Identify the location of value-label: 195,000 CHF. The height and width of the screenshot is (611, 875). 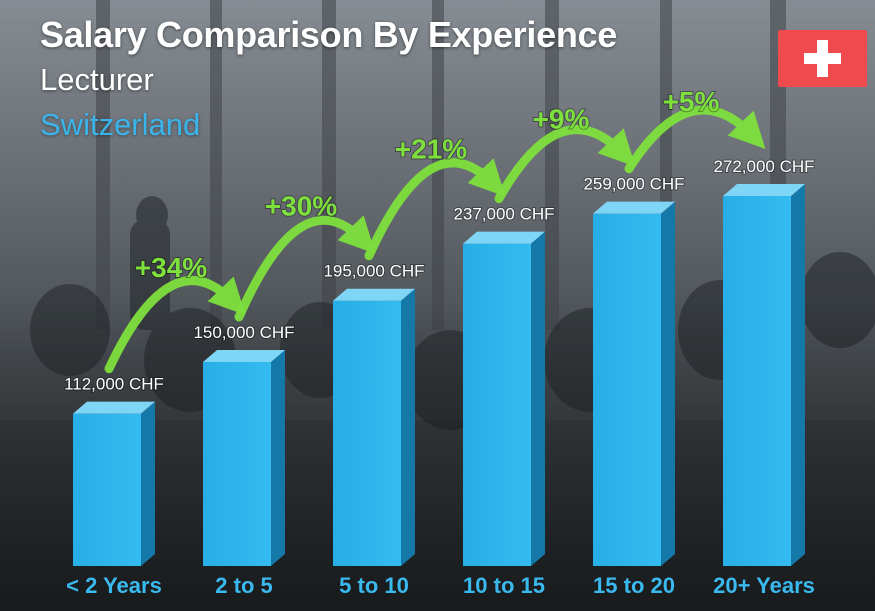
(373, 271).